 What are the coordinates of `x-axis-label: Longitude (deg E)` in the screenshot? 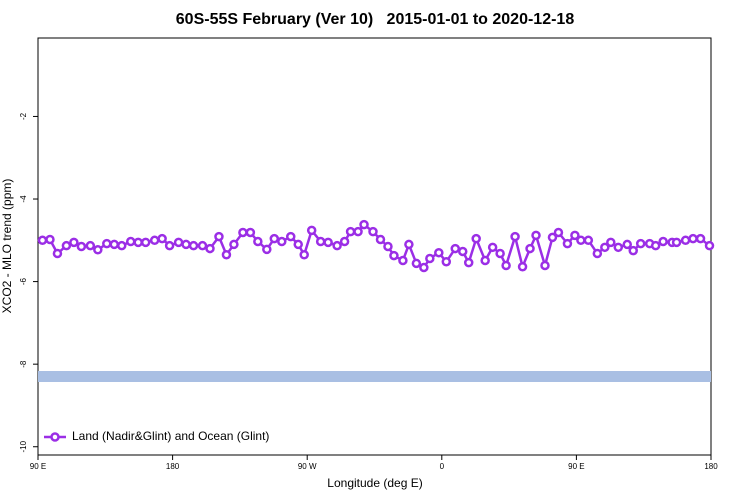 It's located at (374, 483).